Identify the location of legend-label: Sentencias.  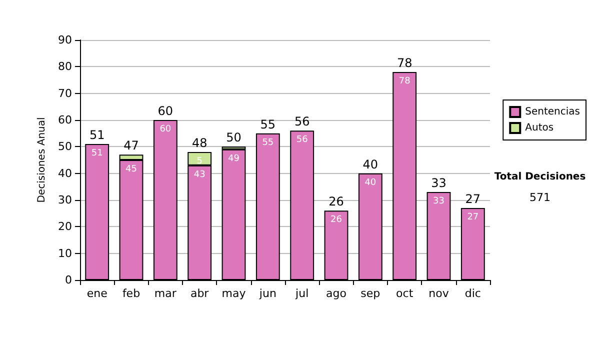
(552, 112).